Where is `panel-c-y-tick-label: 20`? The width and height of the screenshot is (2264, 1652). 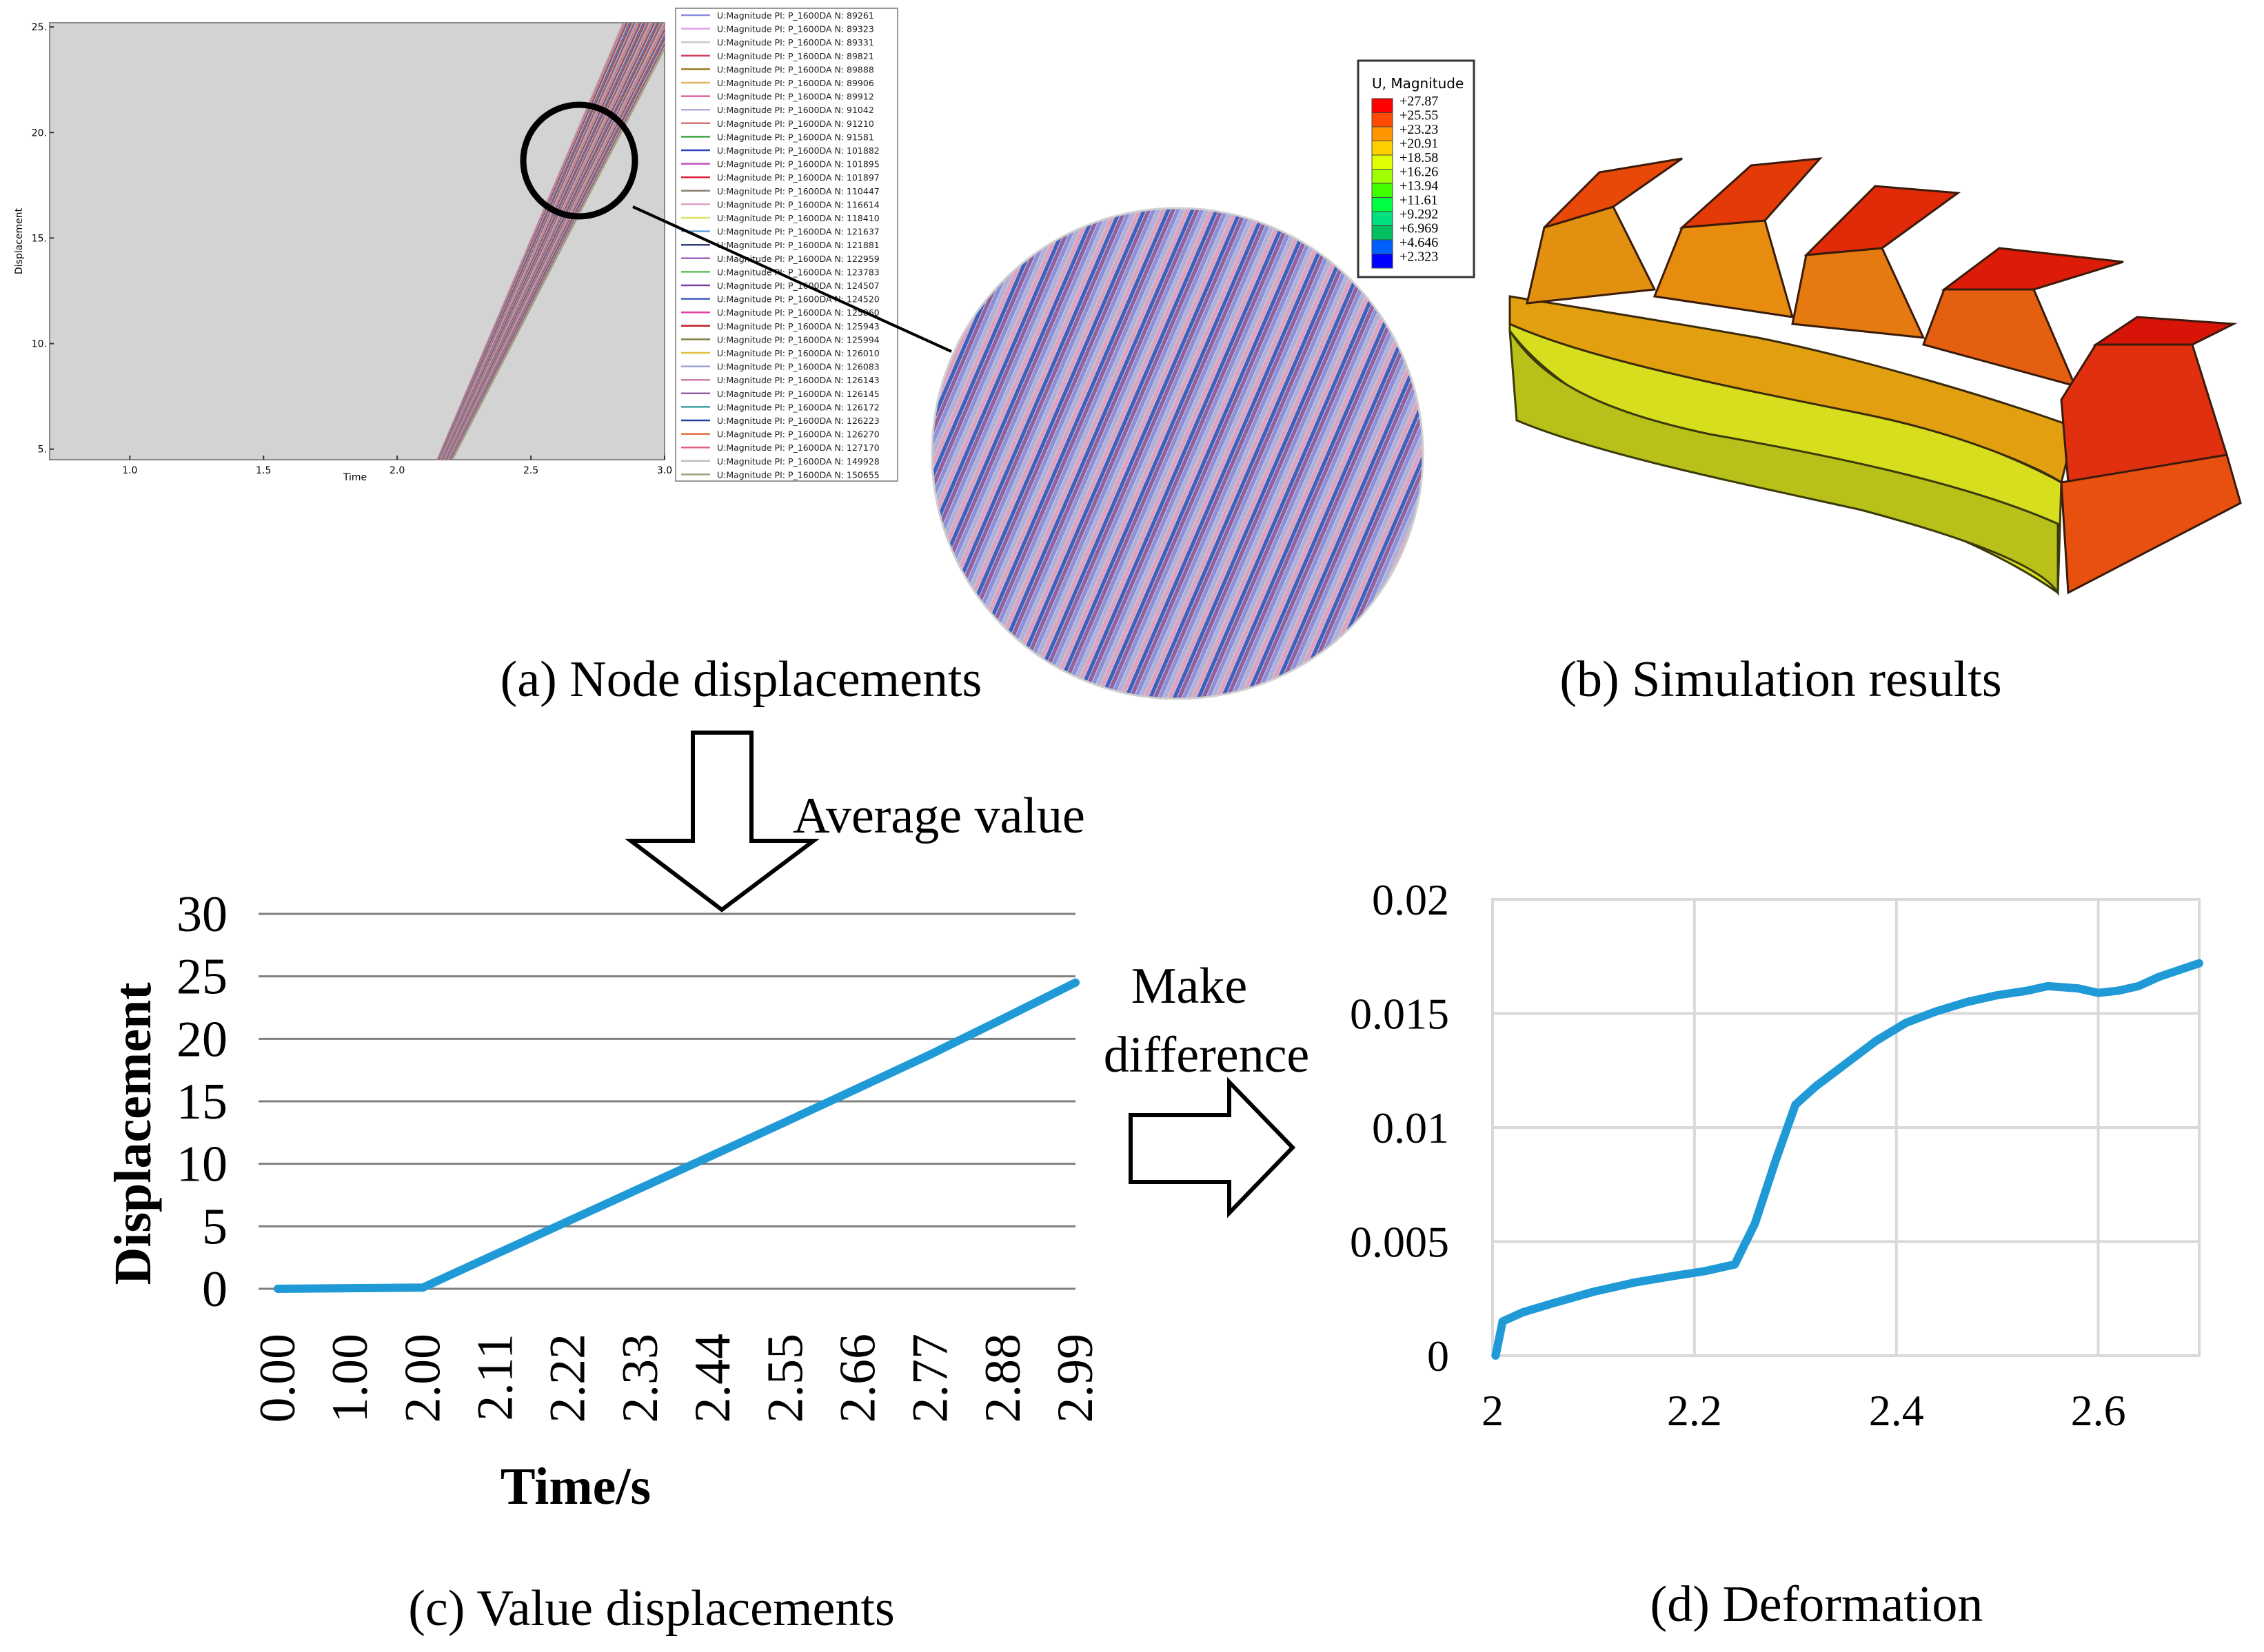
panel-c-y-tick-label: 20 is located at coordinates (202, 1040).